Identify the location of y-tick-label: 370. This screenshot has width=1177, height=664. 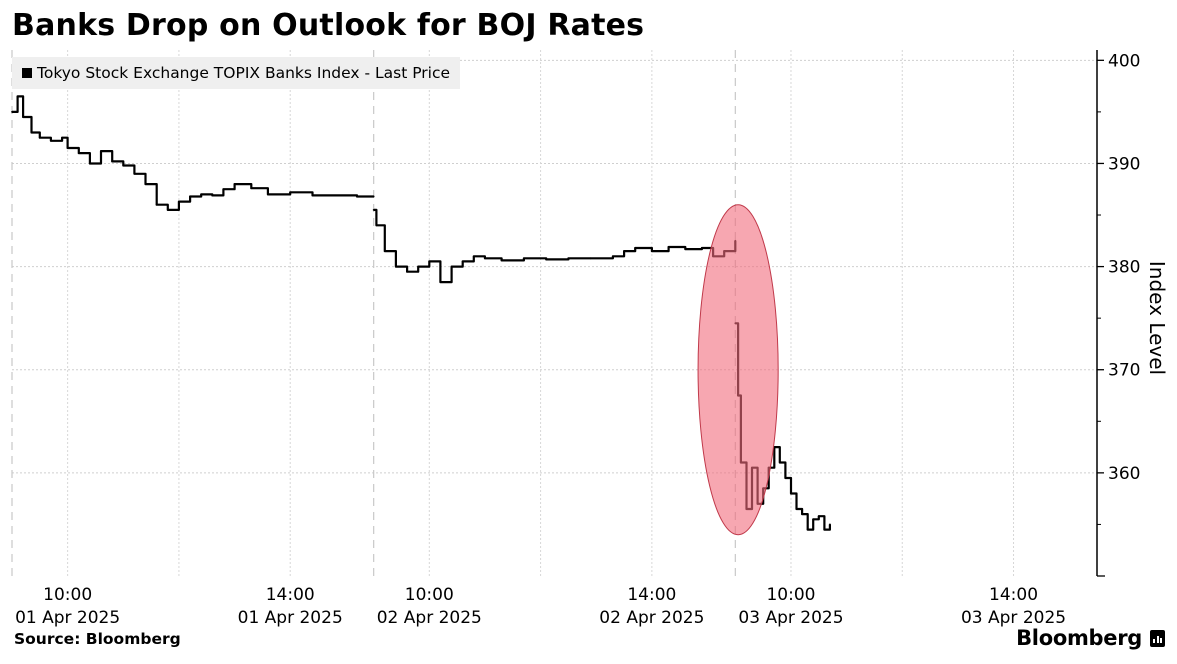
(1124, 371).